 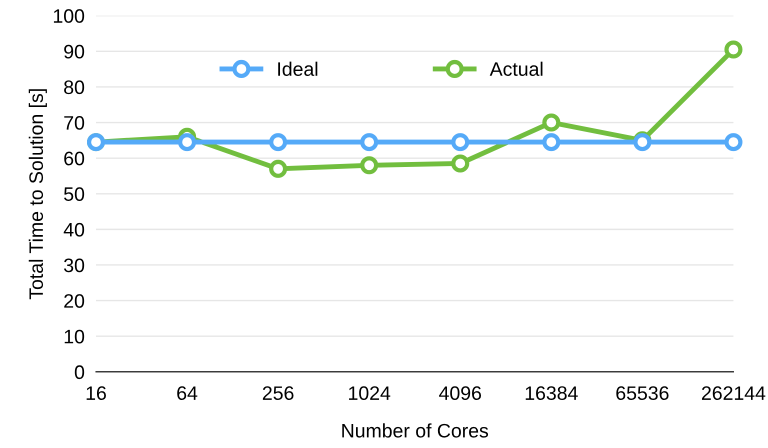 What do you see at coordinates (74, 265) in the screenshot?
I see `y-tick-label: 30` at bounding box center [74, 265].